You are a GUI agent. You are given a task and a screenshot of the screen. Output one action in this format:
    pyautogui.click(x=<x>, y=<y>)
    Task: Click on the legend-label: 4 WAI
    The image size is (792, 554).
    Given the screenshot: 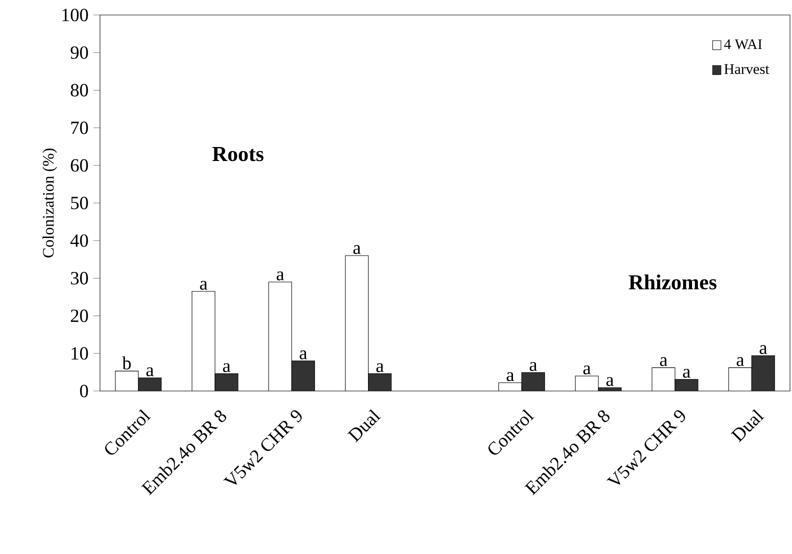 What is the action you would take?
    pyautogui.click(x=743, y=44)
    